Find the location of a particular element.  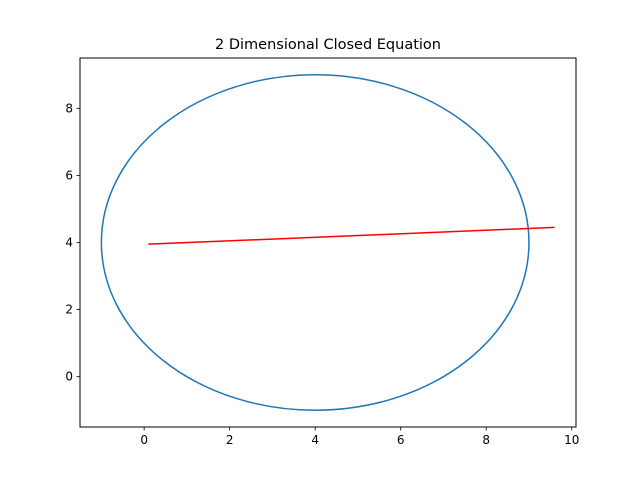

x-tick-label: 8 is located at coordinates (486, 440).